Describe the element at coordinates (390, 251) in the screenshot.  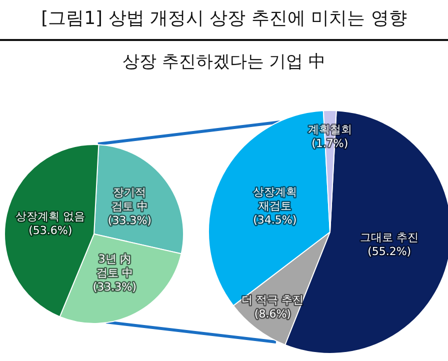
I see `data-label: (55.2%)` at that location.